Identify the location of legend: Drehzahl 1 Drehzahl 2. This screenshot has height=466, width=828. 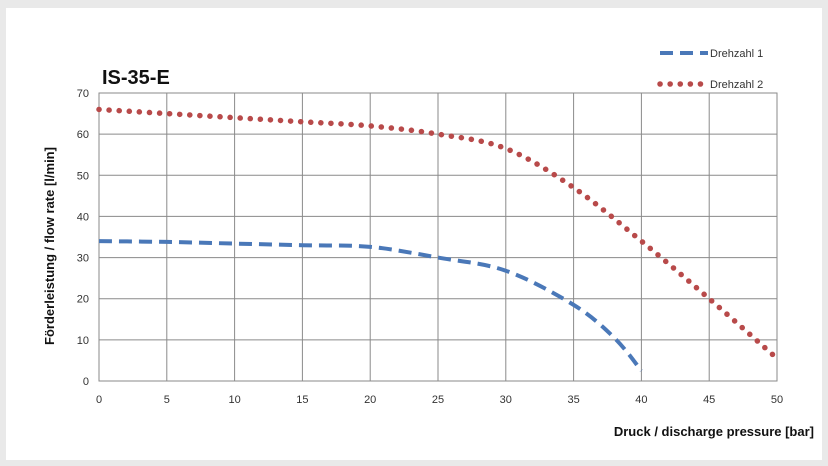
(710, 69).